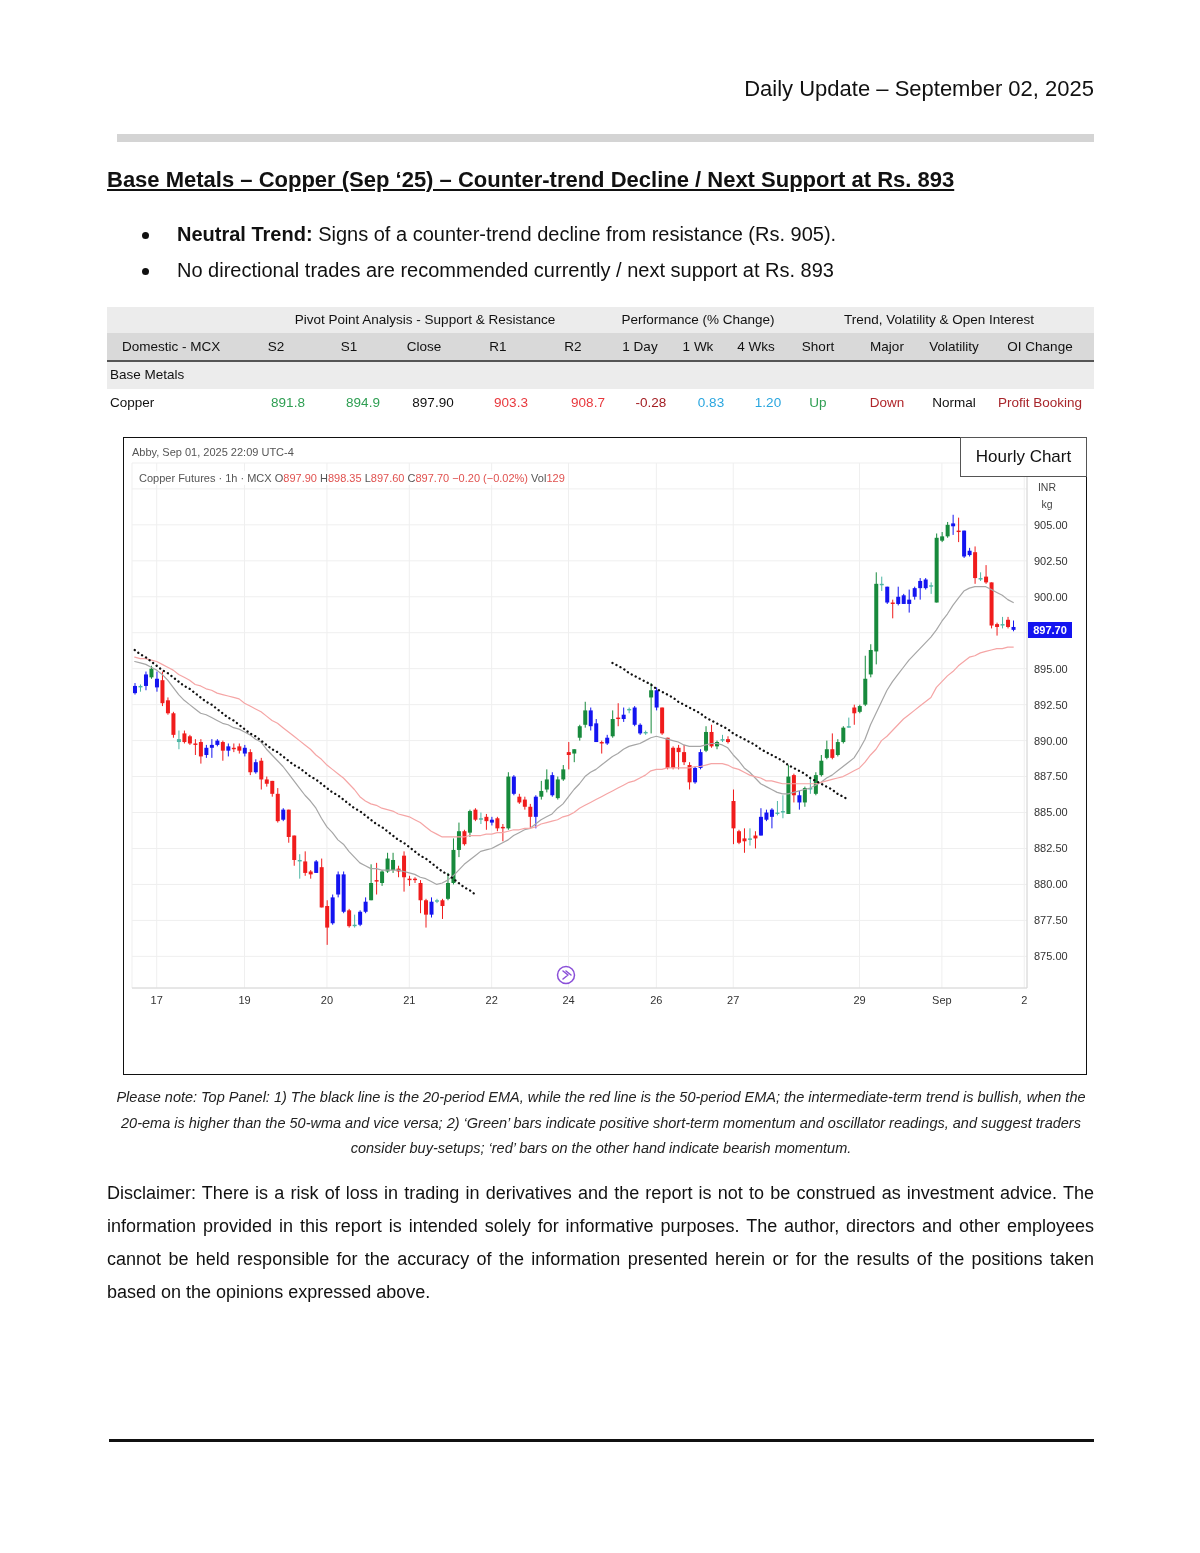  Describe the element at coordinates (1051, 884) in the screenshot. I see `y-tick-label: 880.00` at that location.